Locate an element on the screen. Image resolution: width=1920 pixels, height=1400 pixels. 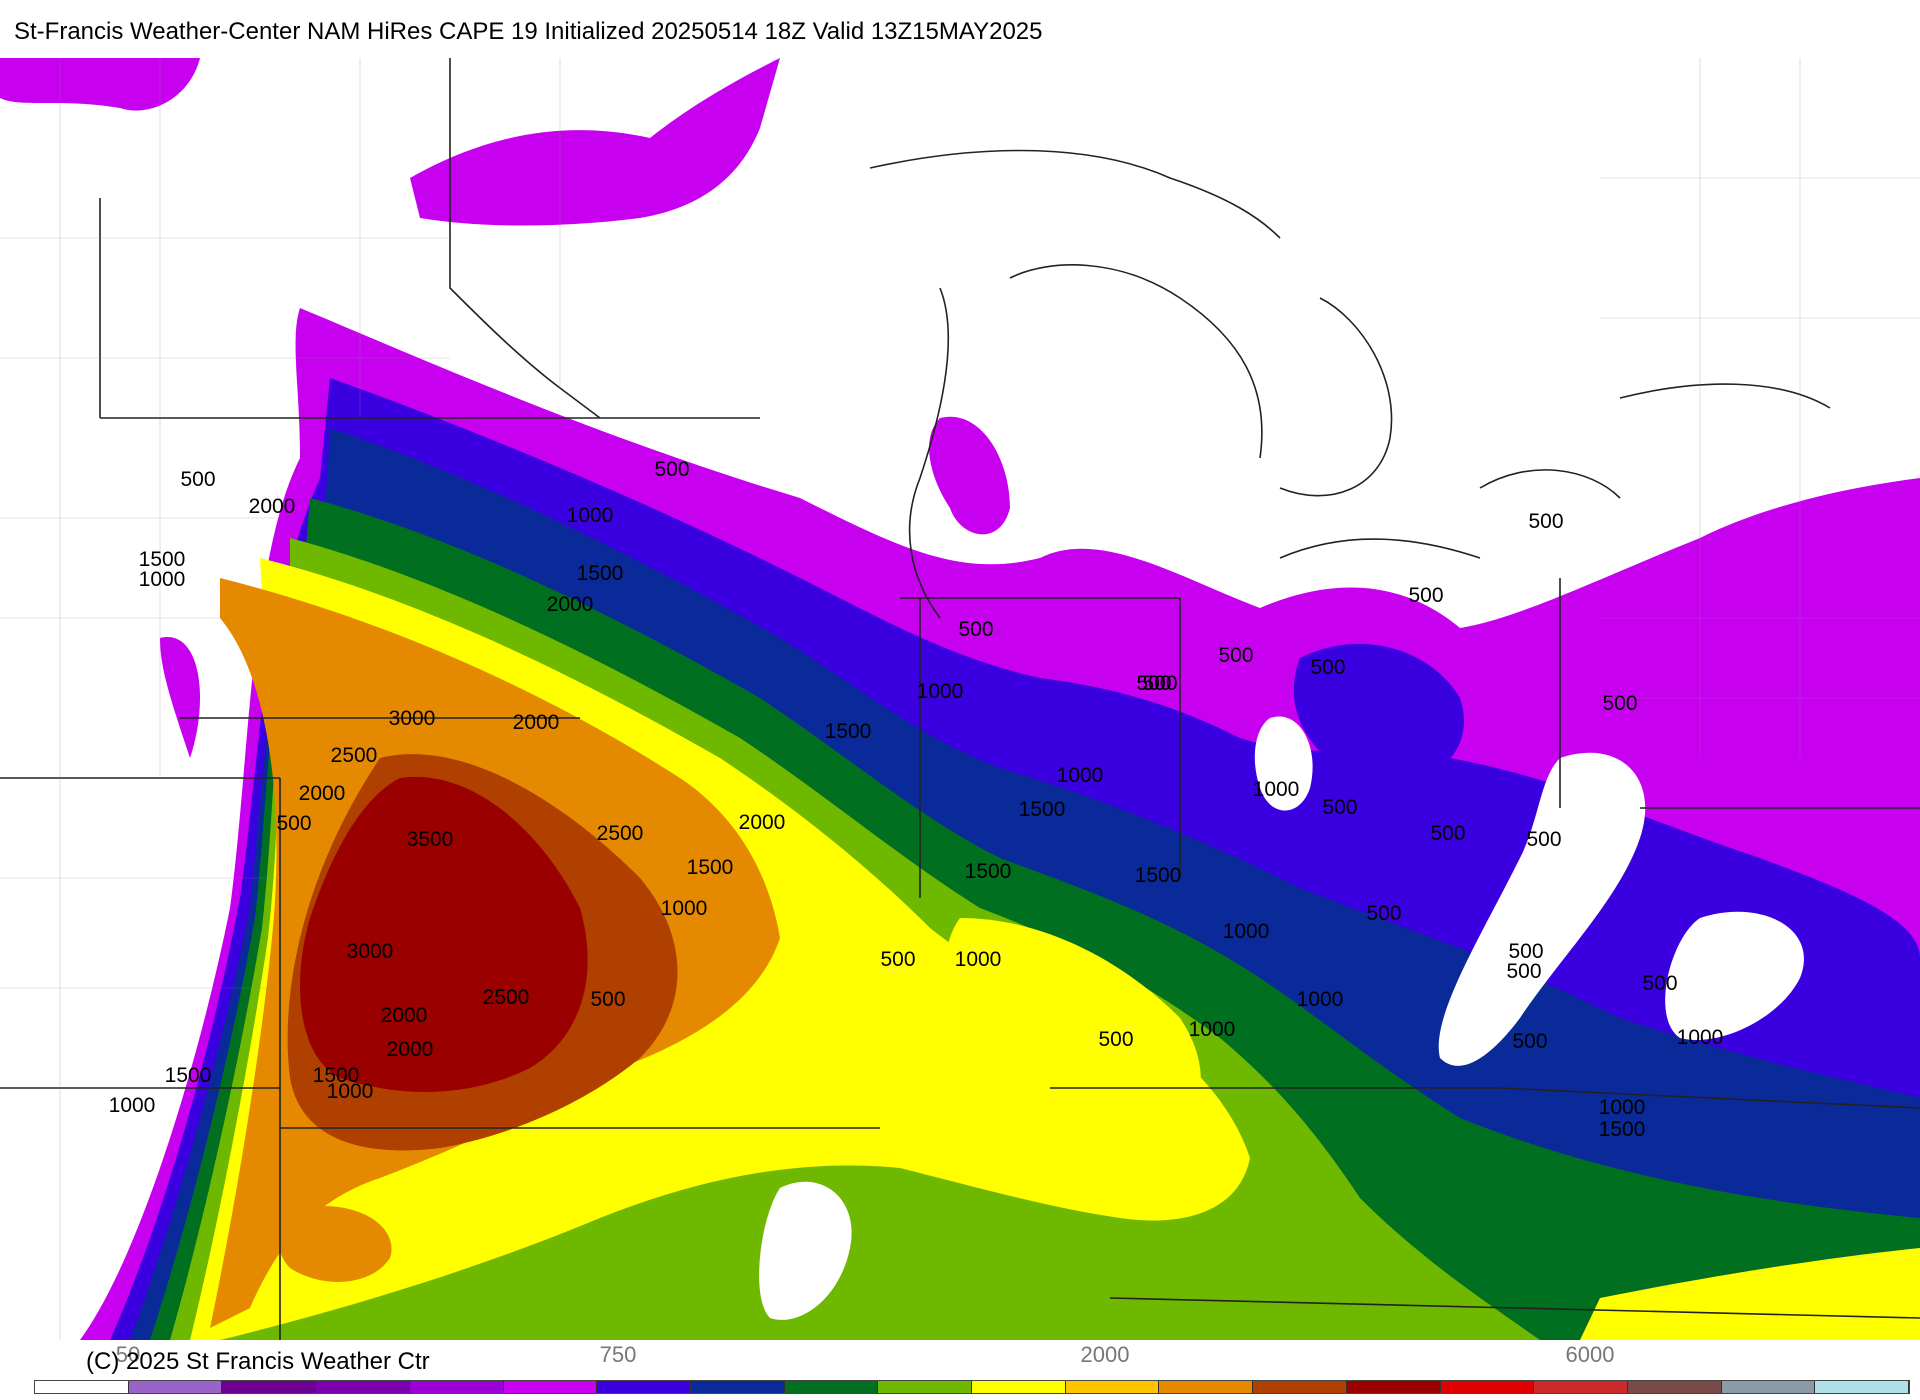
cape-band-250-west is located at coordinates (180, 697).